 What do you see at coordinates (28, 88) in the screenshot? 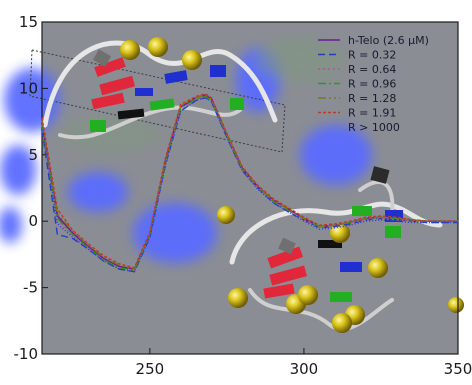
I see `y-tick-label: 10` at bounding box center [28, 88].